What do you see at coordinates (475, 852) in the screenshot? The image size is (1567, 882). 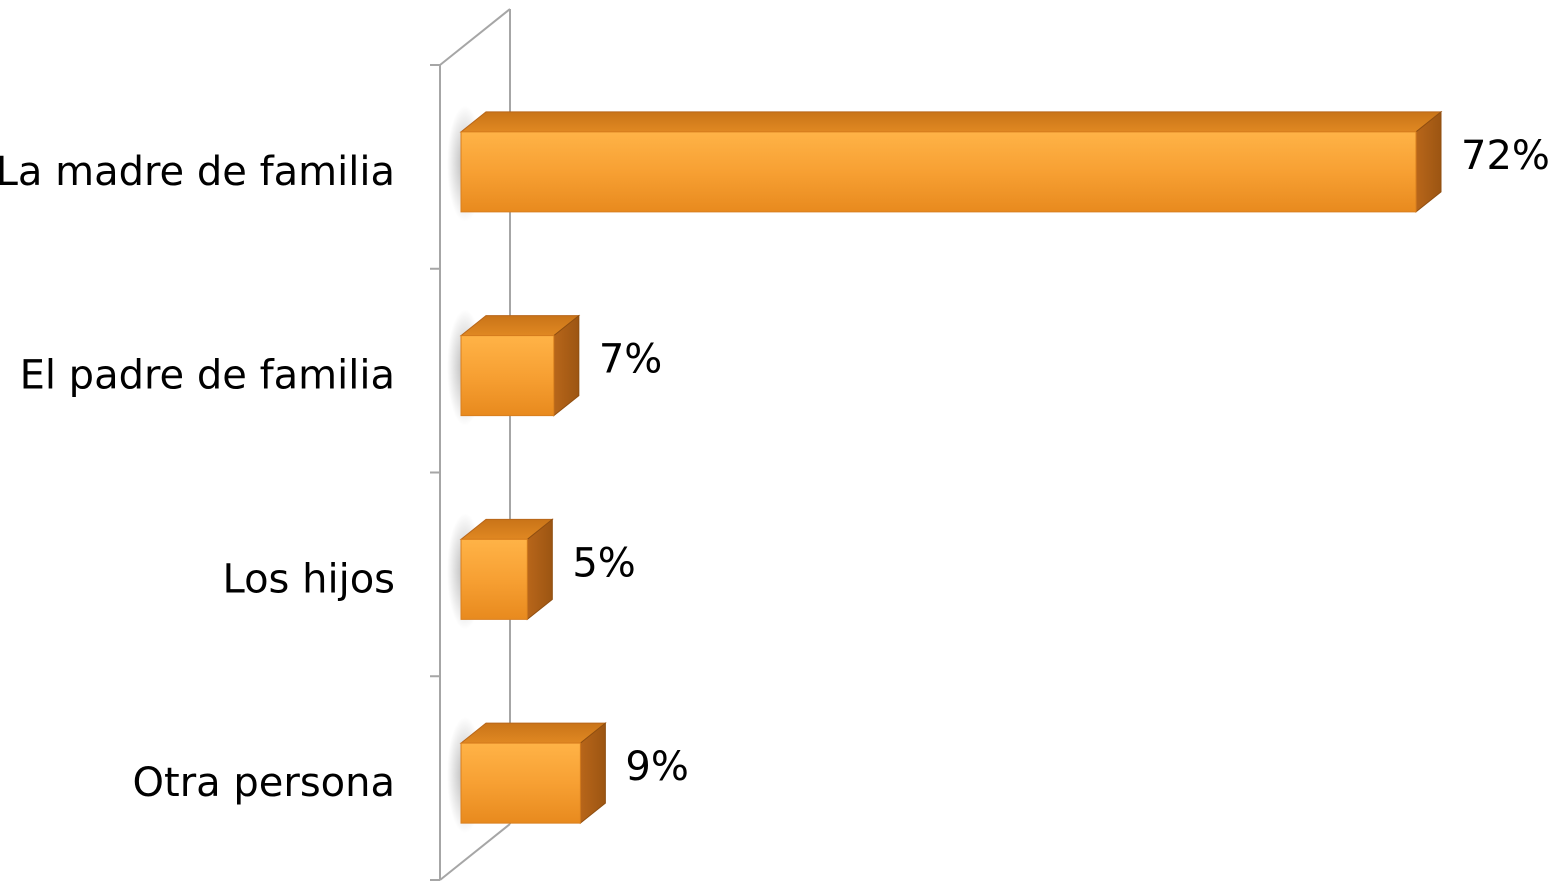 I see `axis-wall-bottom-edge` at bounding box center [475, 852].